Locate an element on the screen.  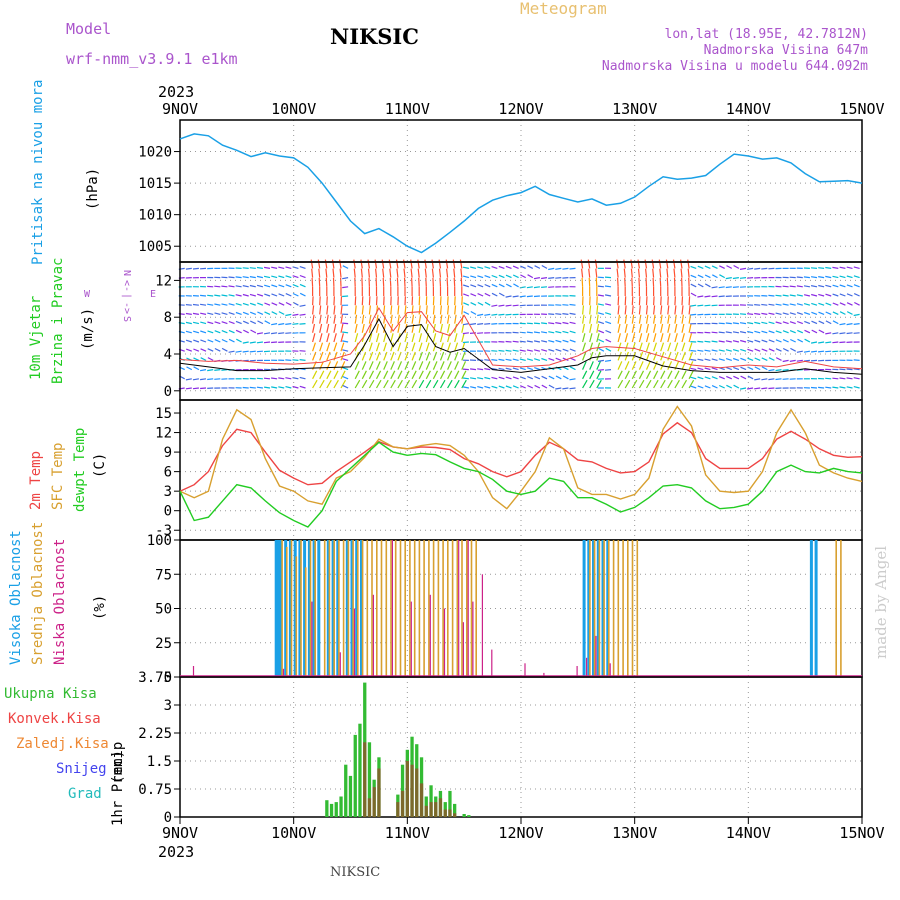
compass-arrow-2: -> is located at coordinates (126, 308).